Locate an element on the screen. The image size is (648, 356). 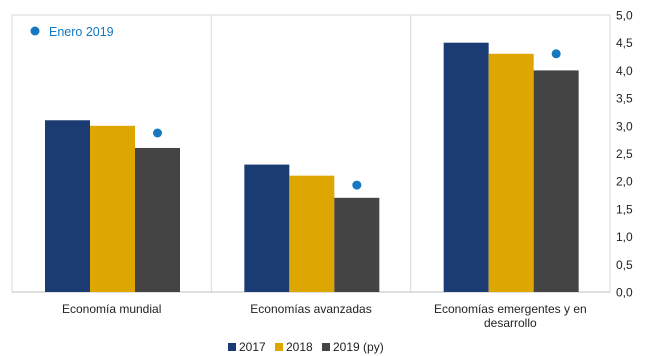
y-tick-label: 2,5 is located at coordinates (624, 154).